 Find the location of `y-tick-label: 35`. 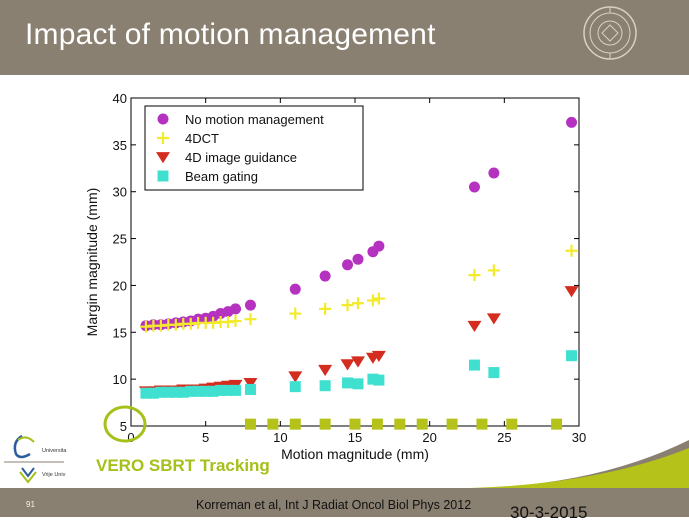

y-tick-label: 35 is located at coordinates (120, 145).